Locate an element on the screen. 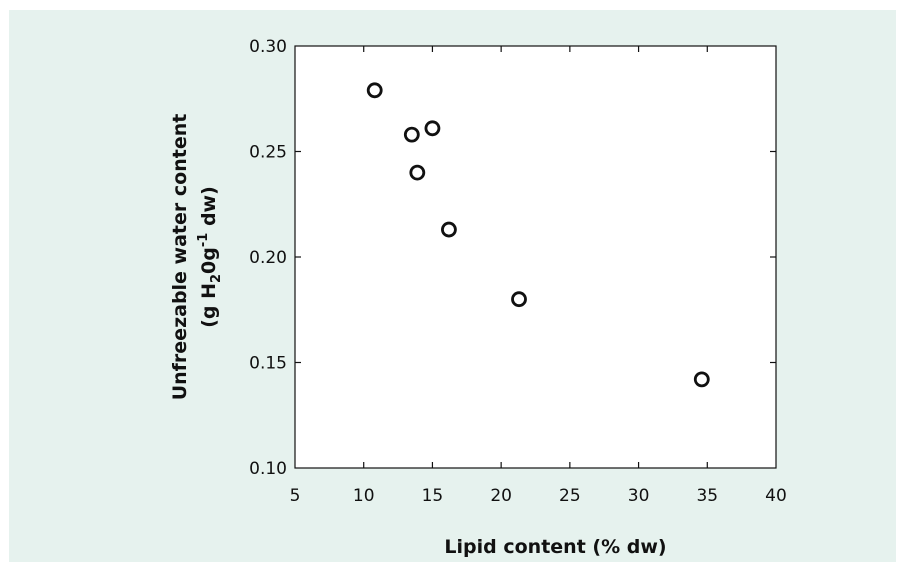 The image size is (905, 571). y-title-pre: (g H is located at coordinates (209, 305).